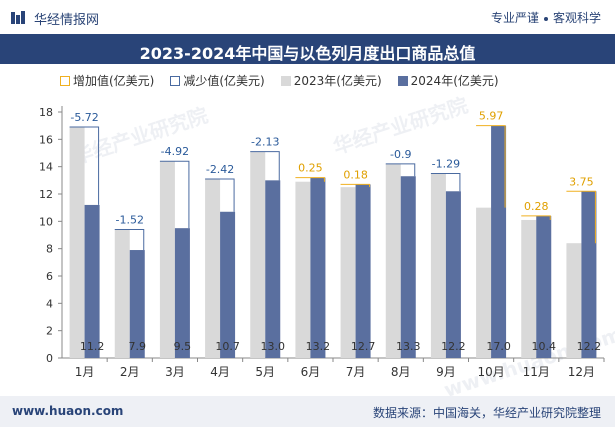 The width and height of the screenshot is (615, 427). What do you see at coordinates (285, 80) in the screenshot?
I see `legend-swatch-2023` at bounding box center [285, 80].